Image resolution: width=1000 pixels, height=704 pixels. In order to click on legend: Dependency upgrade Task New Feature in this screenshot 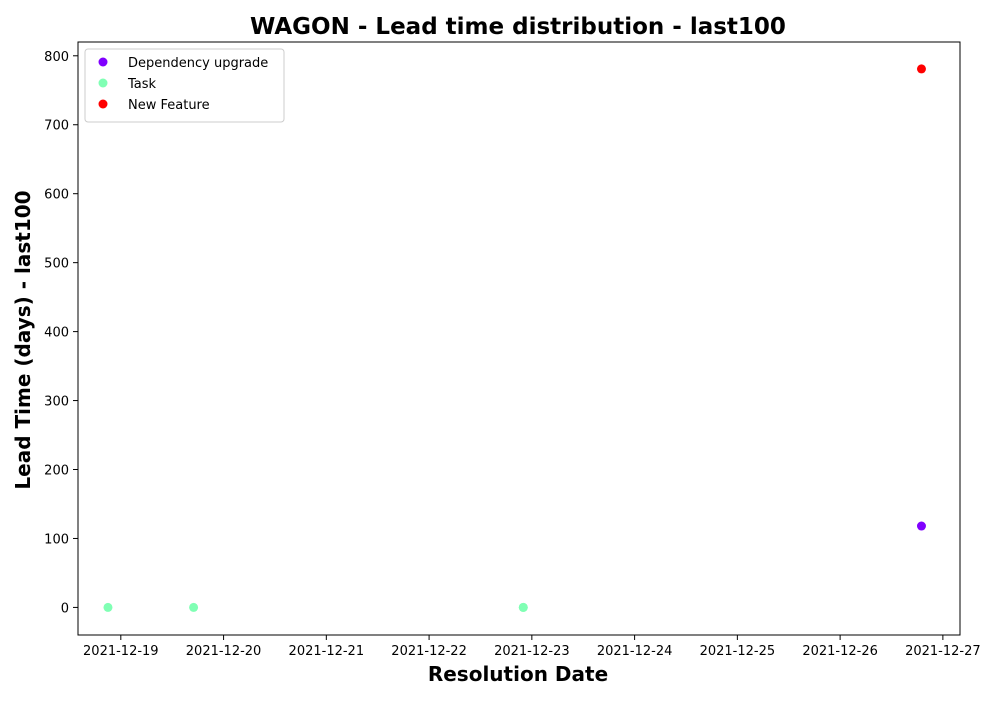, I will do `click(184, 85)`.